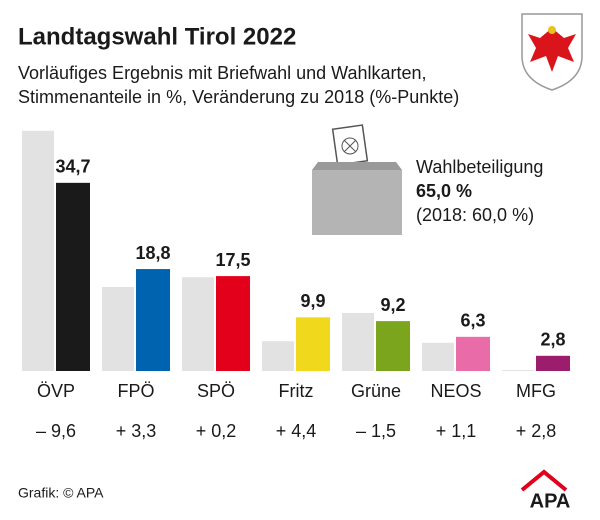 Image resolution: width=600 pixels, height=520 pixels. I want to click on turnout-label: Wahlbeteiligung, so click(479, 167).